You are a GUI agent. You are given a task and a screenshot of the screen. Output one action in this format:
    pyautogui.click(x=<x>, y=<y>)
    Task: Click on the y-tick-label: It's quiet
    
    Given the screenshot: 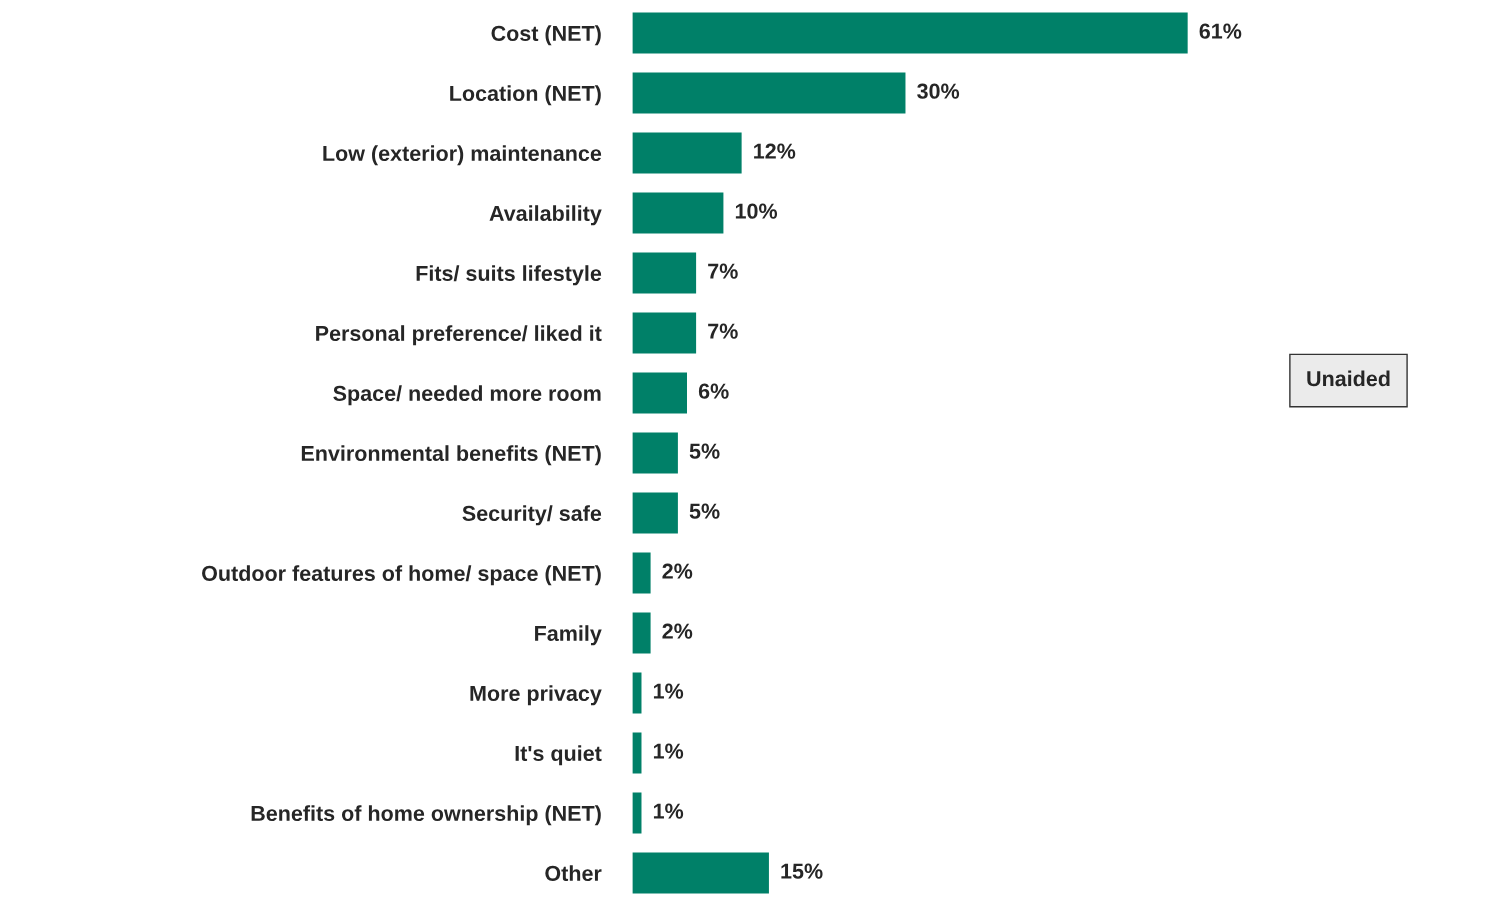 What is the action you would take?
    pyautogui.click(x=558, y=755)
    